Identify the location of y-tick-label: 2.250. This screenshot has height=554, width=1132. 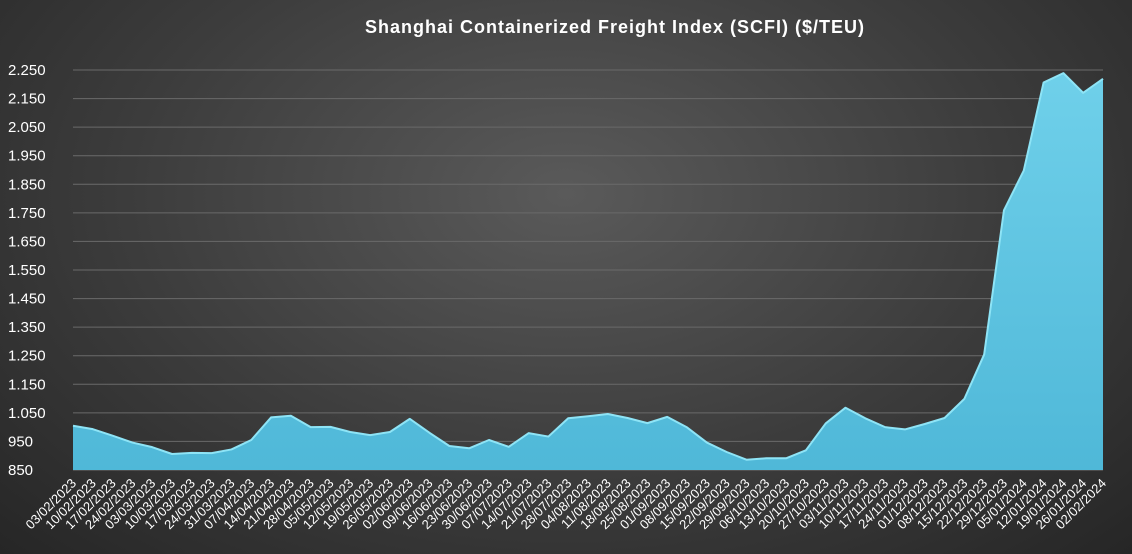
(27, 70).